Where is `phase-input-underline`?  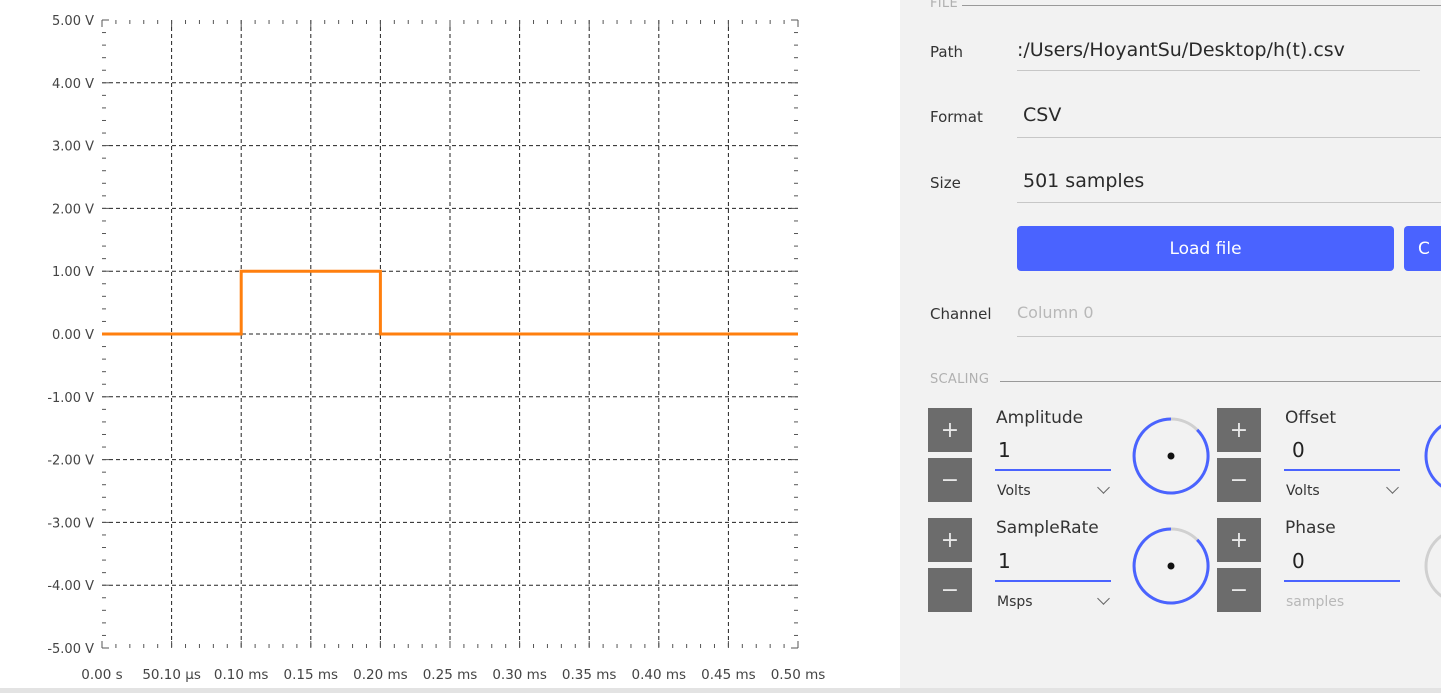 phase-input-underline is located at coordinates (1342, 581).